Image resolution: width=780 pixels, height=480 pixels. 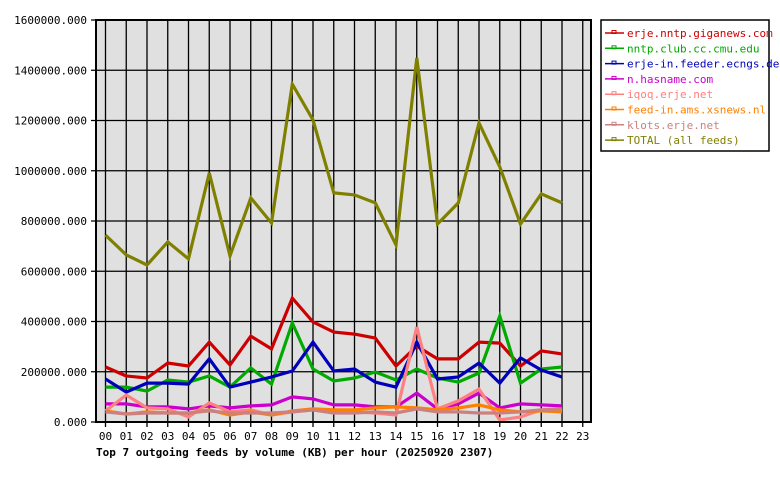 What do you see at coordinates (561, 436) in the screenshot?
I see `x-tick-label: 22` at bounding box center [561, 436].